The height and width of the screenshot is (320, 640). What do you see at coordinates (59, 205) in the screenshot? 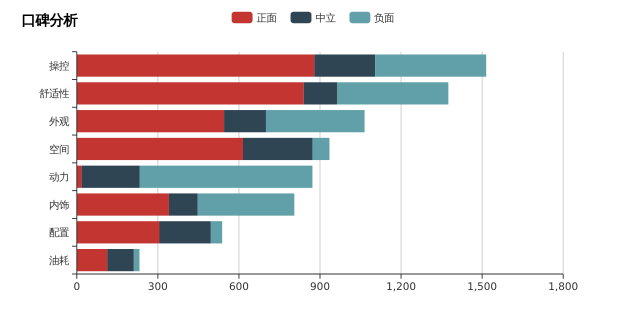
I see `y-tick-label: 内饰` at bounding box center [59, 205].